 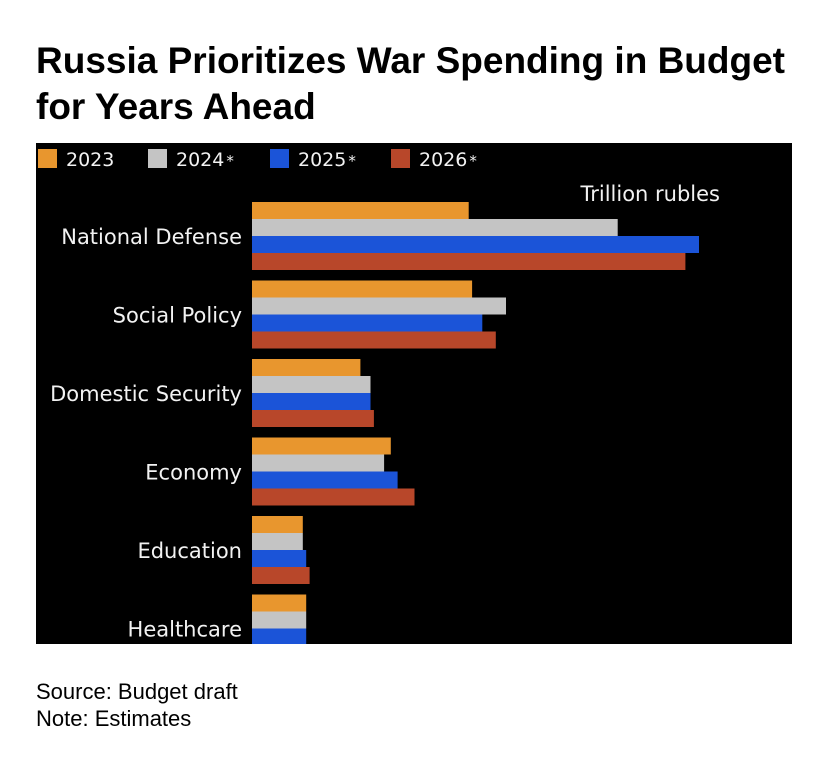 What do you see at coordinates (177, 316) in the screenshot?
I see `category-label-social-policy: Social Policy` at bounding box center [177, 316].